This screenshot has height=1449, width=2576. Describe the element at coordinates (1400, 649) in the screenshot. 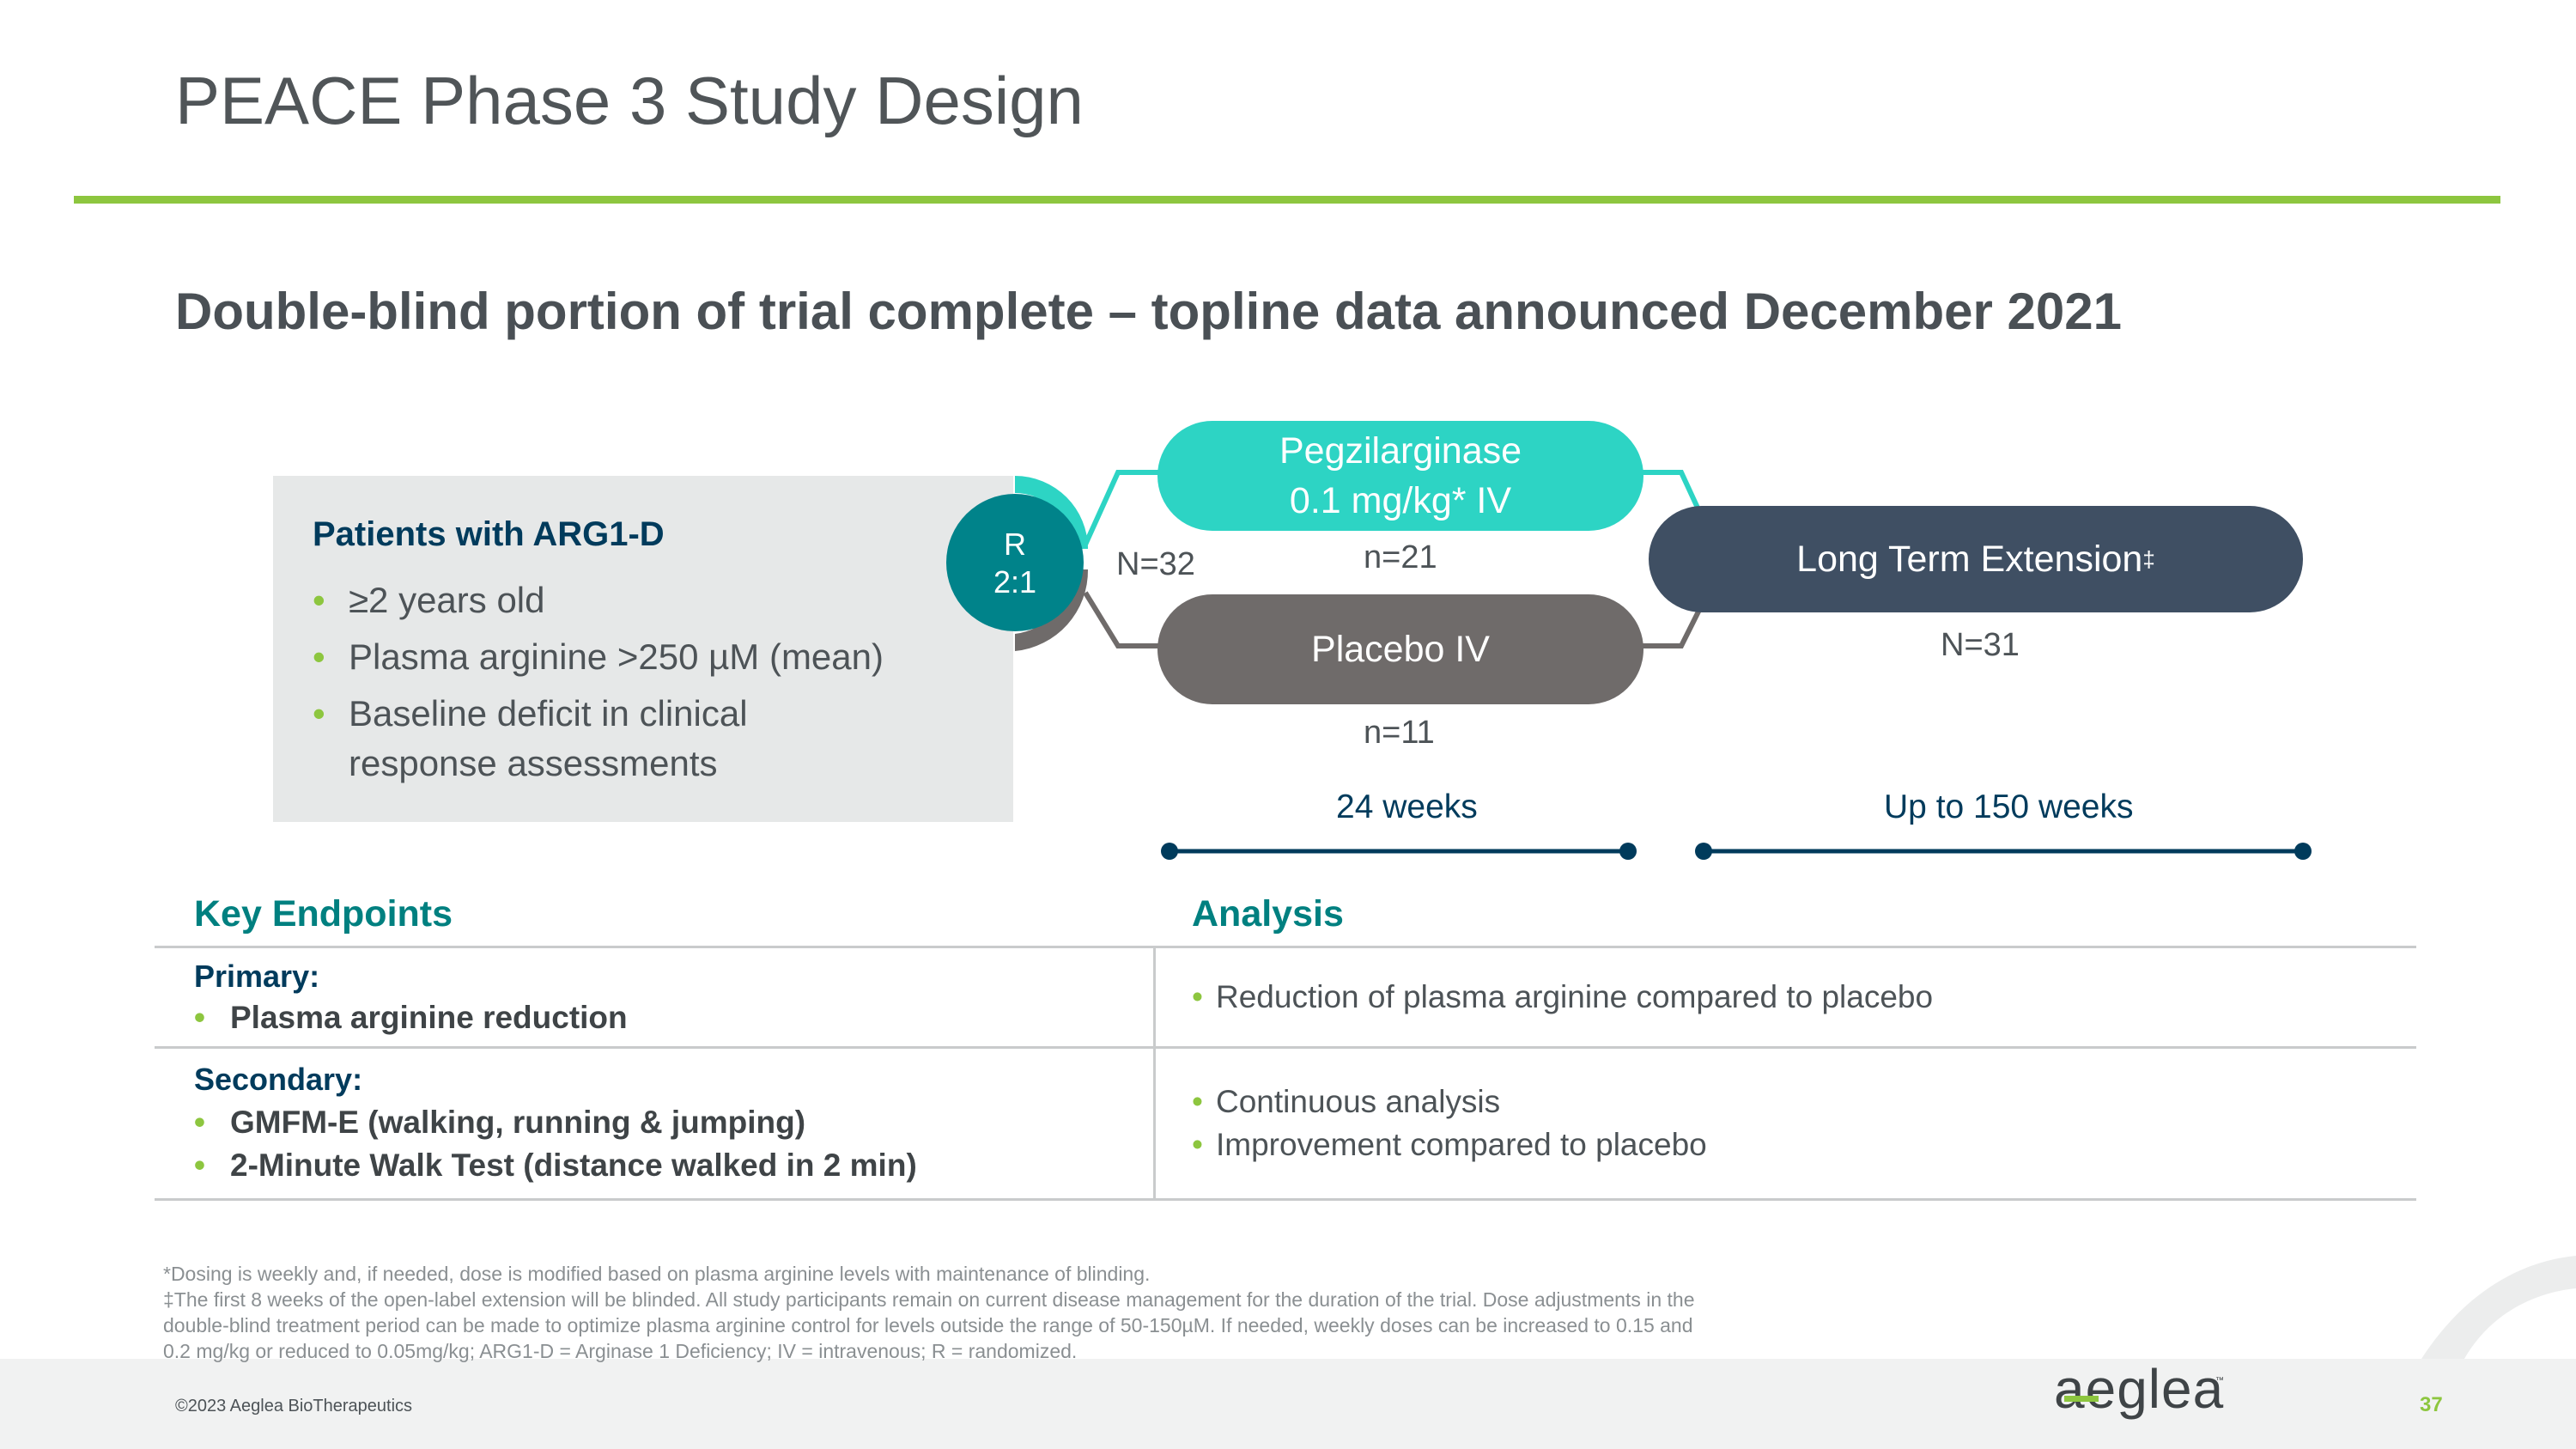

I see `placebo-arm-pill: Placebo IV` at that location.